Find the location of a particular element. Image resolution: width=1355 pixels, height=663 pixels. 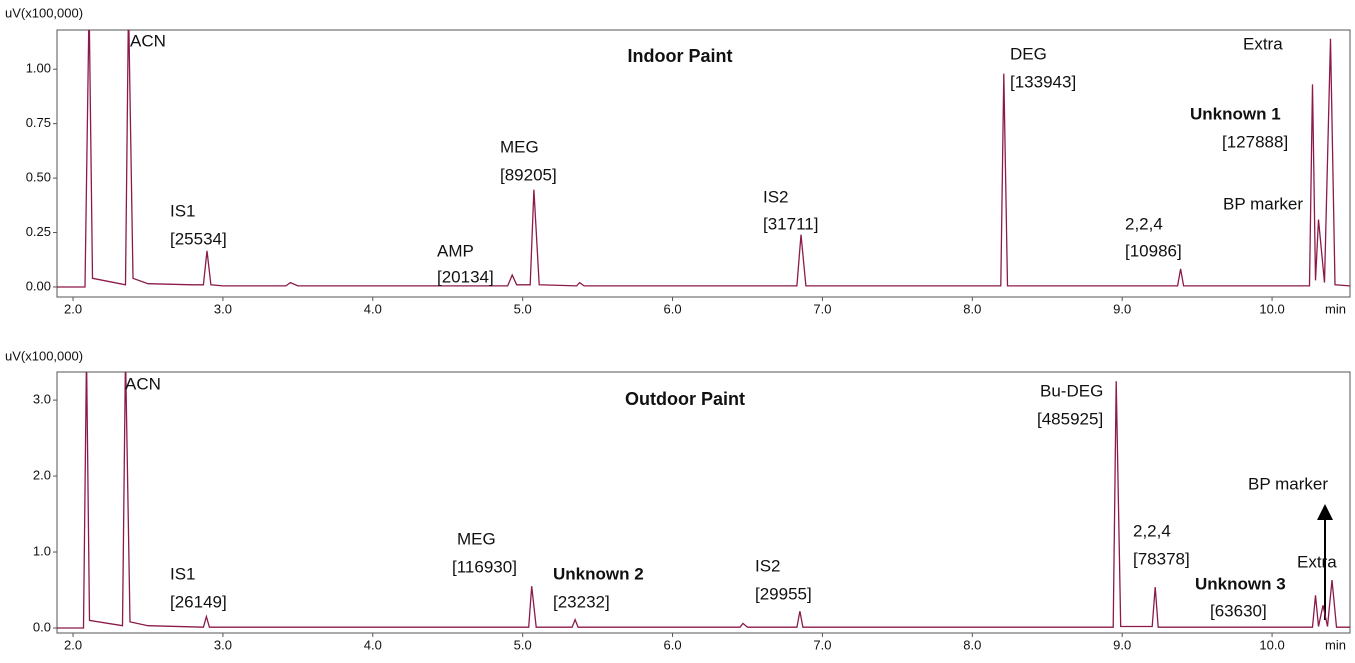

peak-label: Unknown 2 is located at coordinates (598, 573).